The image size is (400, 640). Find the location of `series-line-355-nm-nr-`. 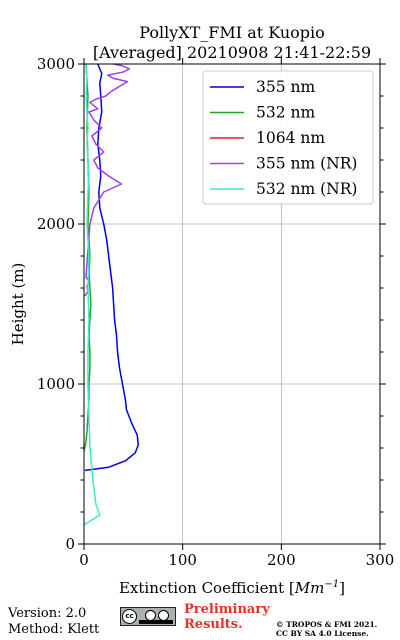

series-line-355-nm-nr- is located at coordinates (107, 180).